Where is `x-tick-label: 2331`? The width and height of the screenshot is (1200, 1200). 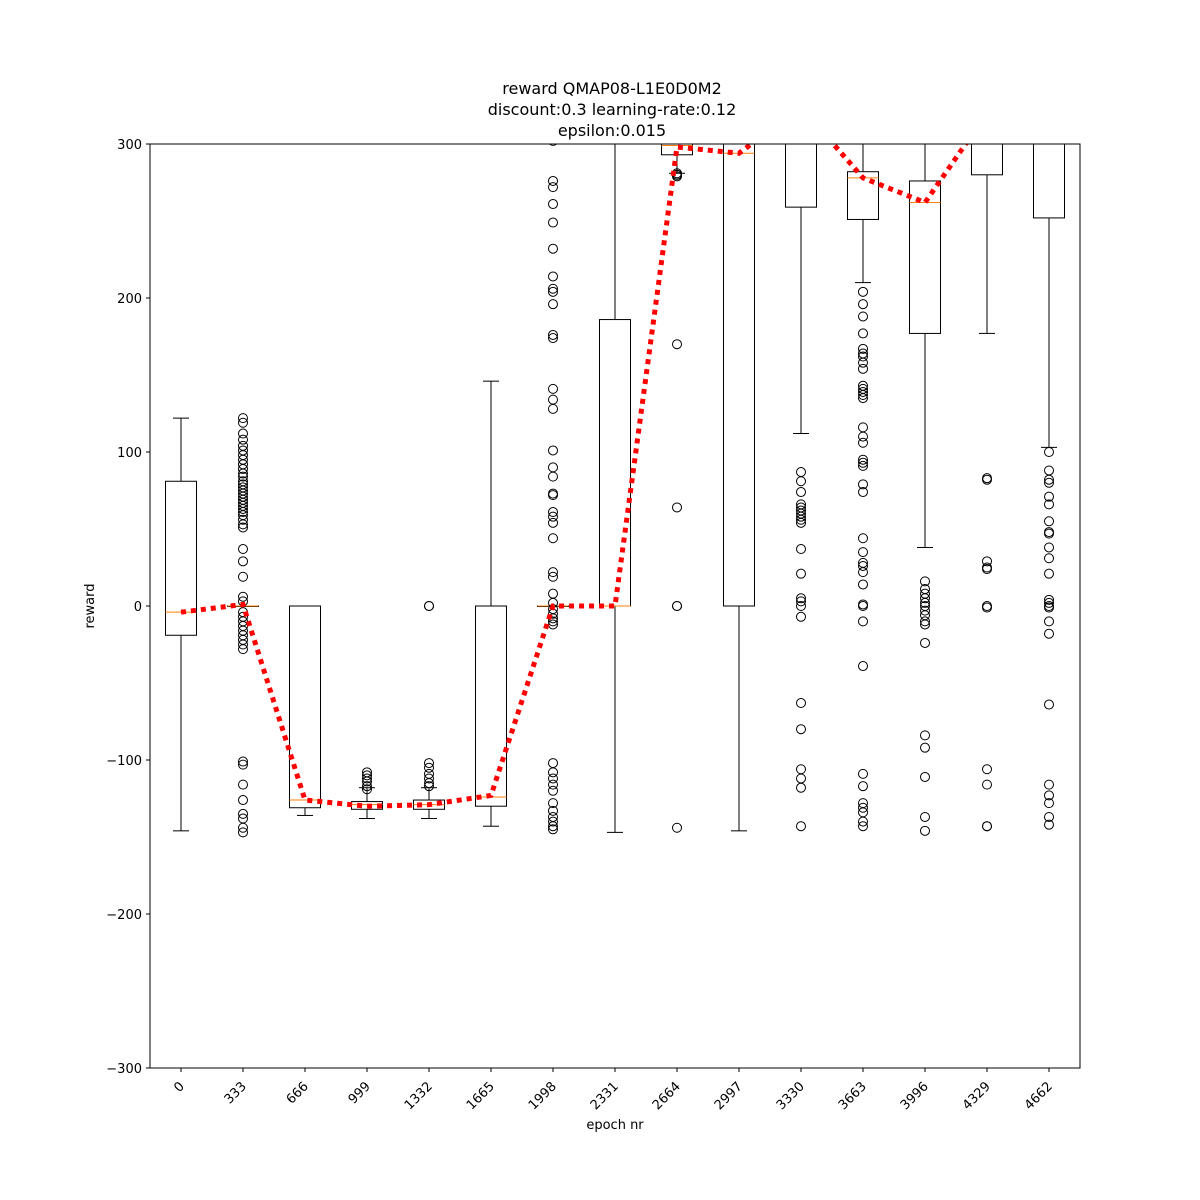 x-tick-label: 2331 is located at coordinates (605, 1096).